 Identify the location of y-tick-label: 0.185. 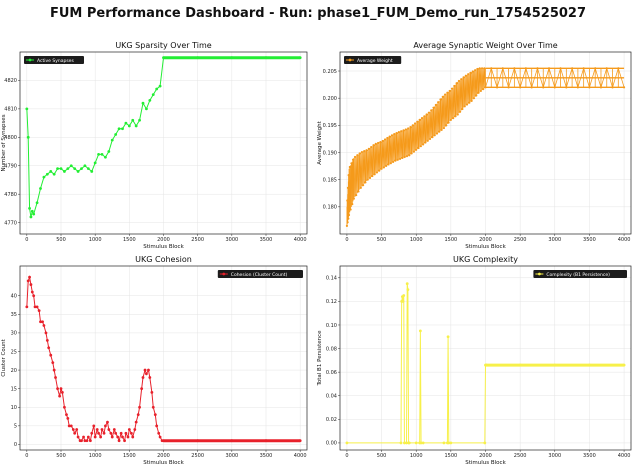
(330, 180).